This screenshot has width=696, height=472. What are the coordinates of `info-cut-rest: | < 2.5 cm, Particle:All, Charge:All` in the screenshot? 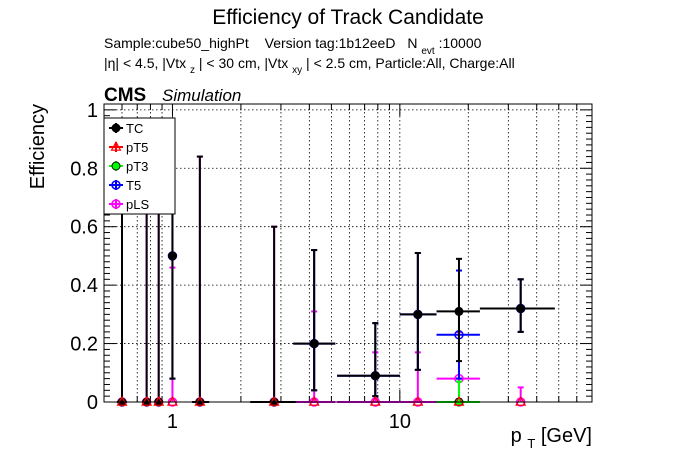 It's located at (410, 63).